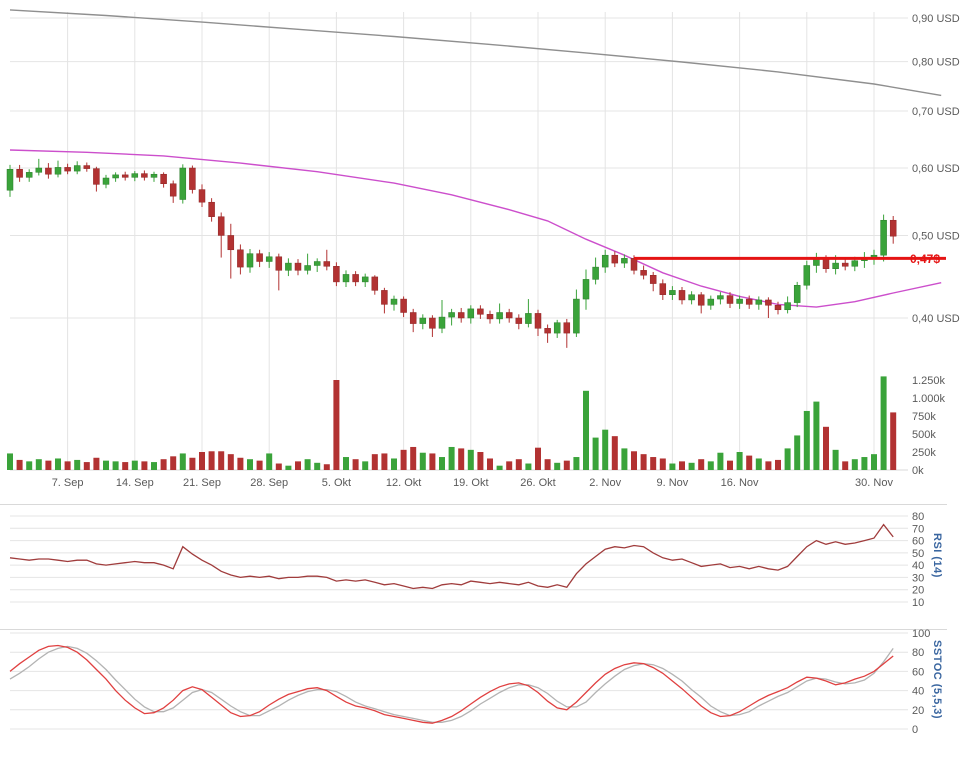 This screenshot has height=765, width=968. Describe the element at coordinates (605, 483) in the screenshot. I see `svg-text: 2. Nov` at that location.